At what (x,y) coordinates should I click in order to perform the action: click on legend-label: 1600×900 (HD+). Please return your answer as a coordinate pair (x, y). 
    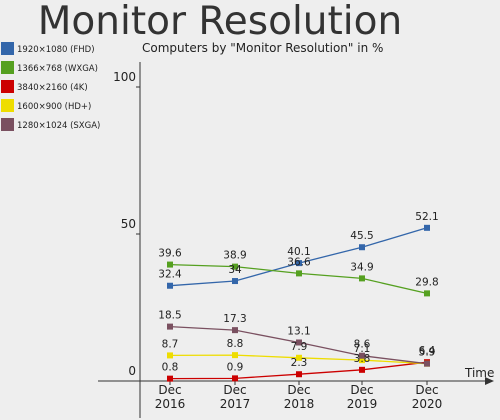
    Looking at the image, I should click on (54, 107).